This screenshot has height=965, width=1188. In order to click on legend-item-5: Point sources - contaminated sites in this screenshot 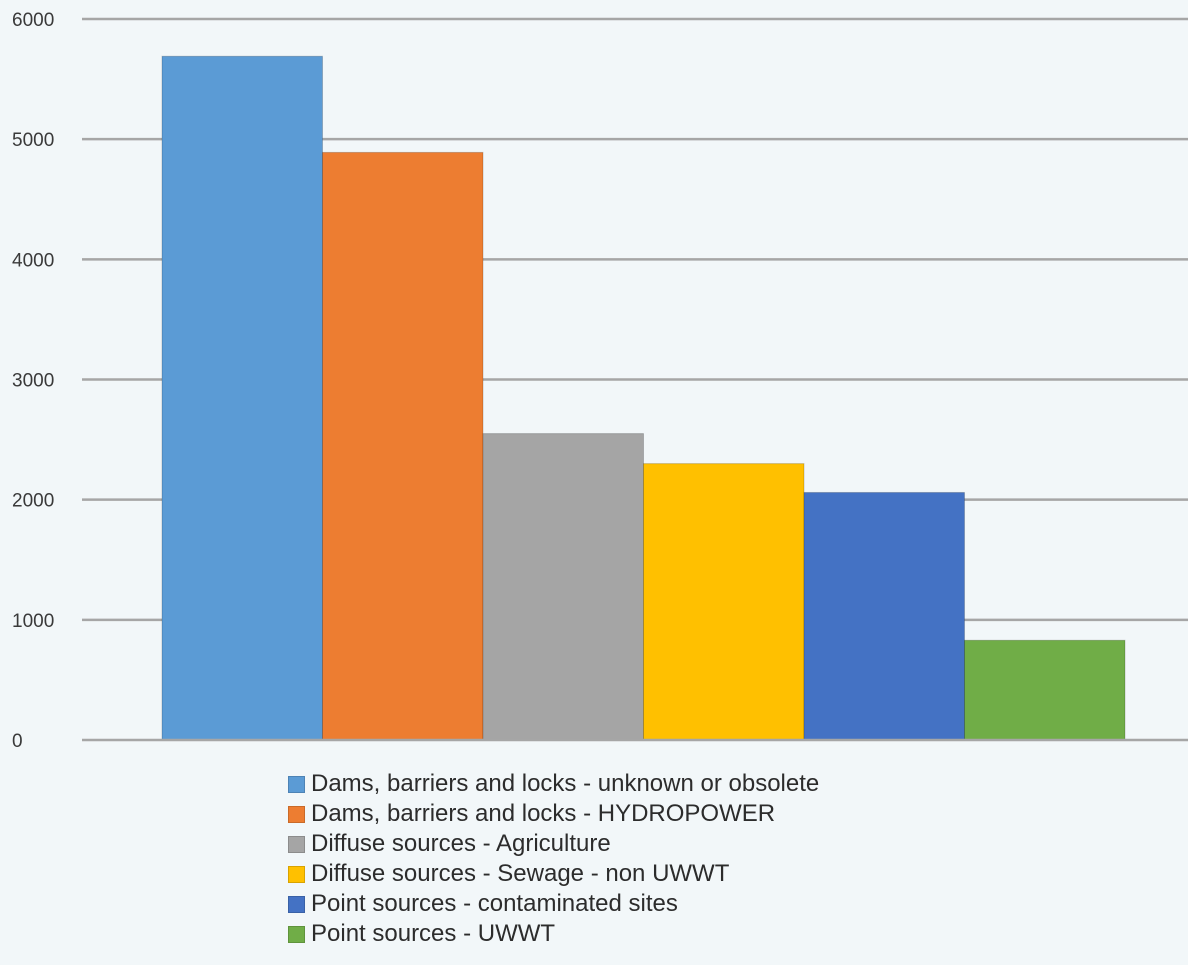, I will do `click(553, 904)`.